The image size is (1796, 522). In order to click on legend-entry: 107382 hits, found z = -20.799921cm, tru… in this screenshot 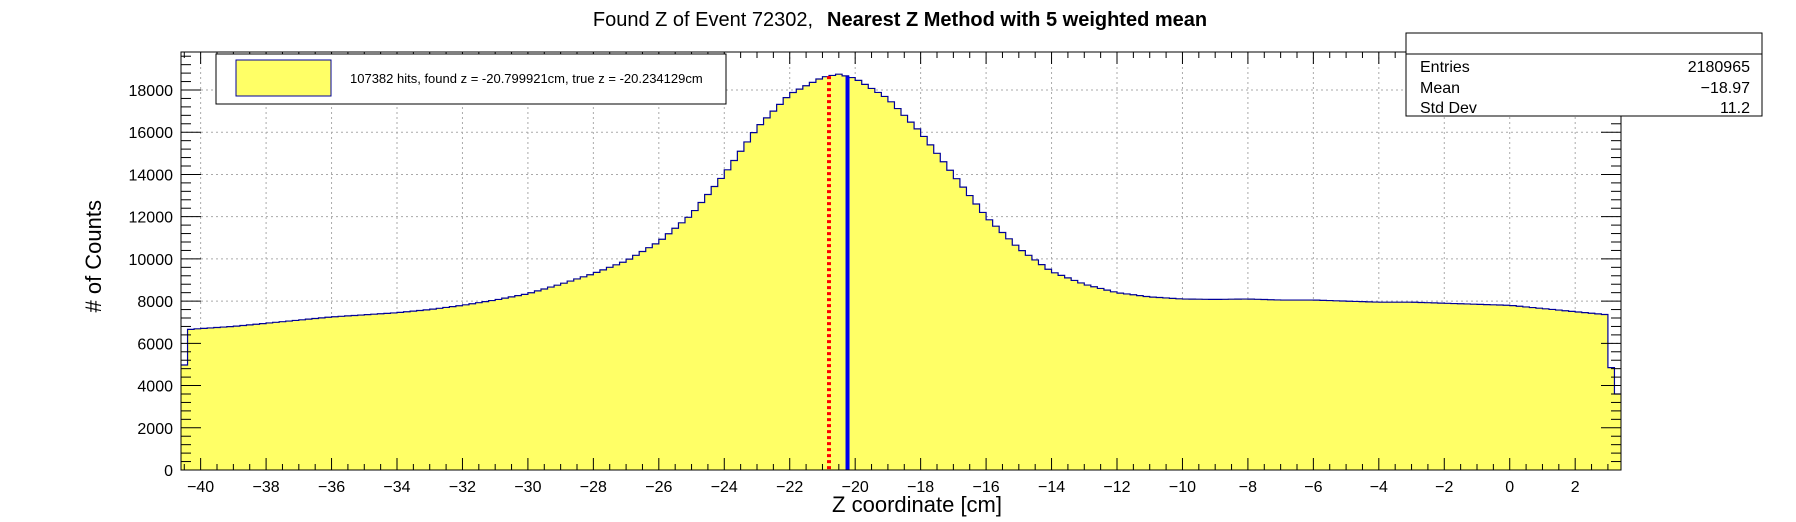, I will do `click(526, 78)`.